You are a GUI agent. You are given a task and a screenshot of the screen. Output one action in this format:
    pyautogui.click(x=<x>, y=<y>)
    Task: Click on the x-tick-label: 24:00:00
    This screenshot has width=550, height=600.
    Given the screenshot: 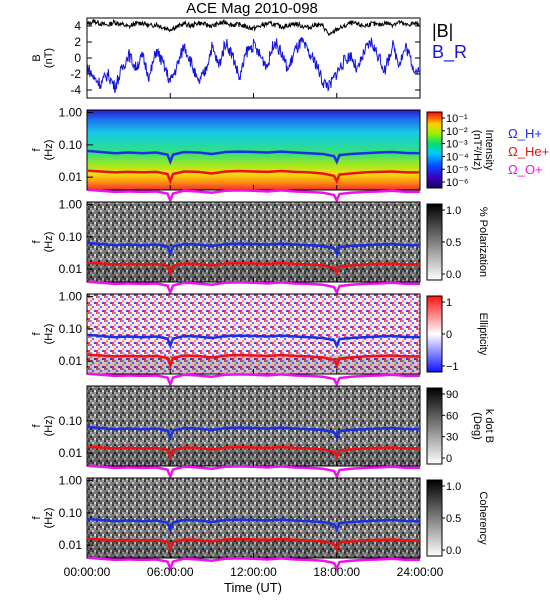 What is the action you would take?
    pyautogui.click(x=420, y=572)
    